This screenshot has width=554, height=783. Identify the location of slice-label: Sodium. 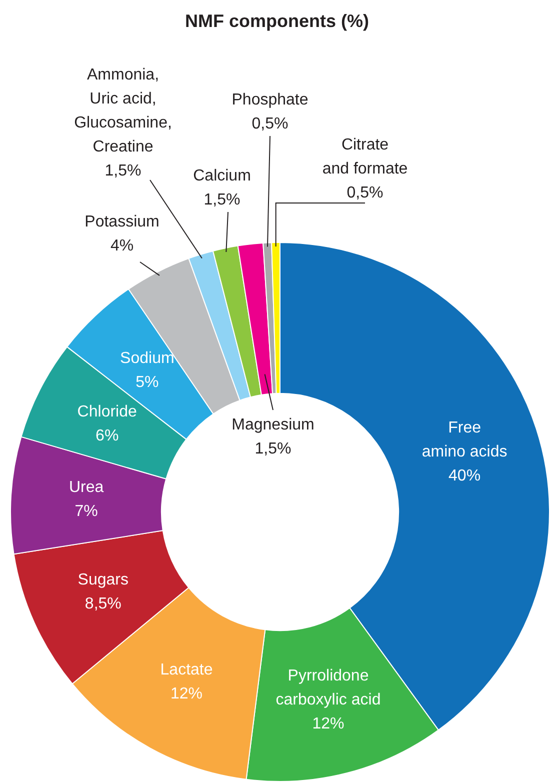
(147, 358).